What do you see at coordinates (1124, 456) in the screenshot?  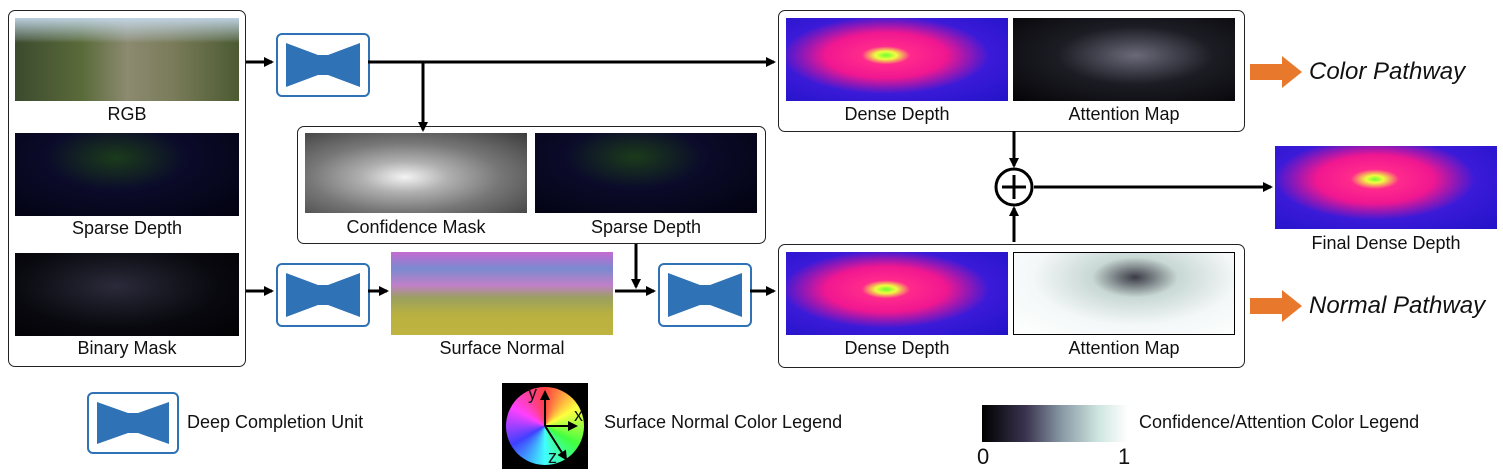 I see `scale-max-label: 1` at bounding box center [1124, 456].